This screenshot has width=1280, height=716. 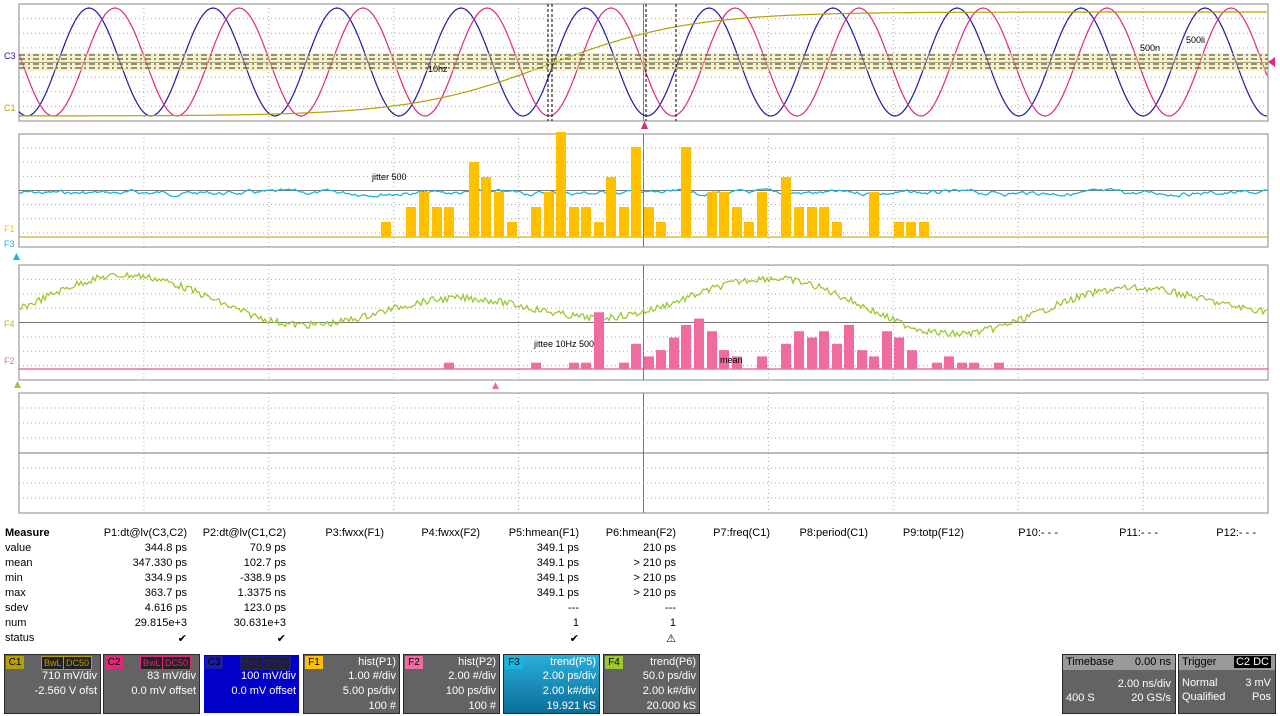 What do you see at coordinates (251, 684) in the screenshot?
I see `channel-descriptor-c3: C3 BwL DC50 100 mV/div 0.0 mV offset` at bounding box center [251, 684].